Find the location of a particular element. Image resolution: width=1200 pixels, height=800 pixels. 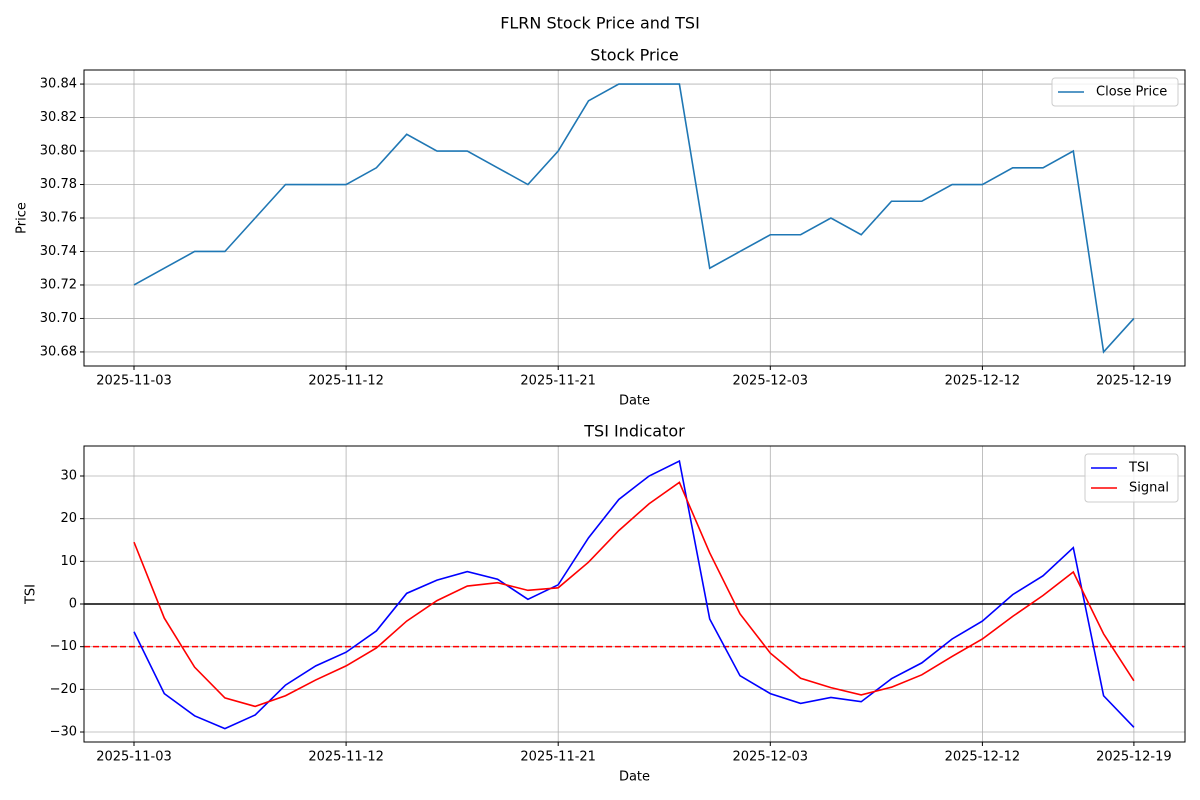

y-tick-label: 0 is located at coordinates (73, 604).